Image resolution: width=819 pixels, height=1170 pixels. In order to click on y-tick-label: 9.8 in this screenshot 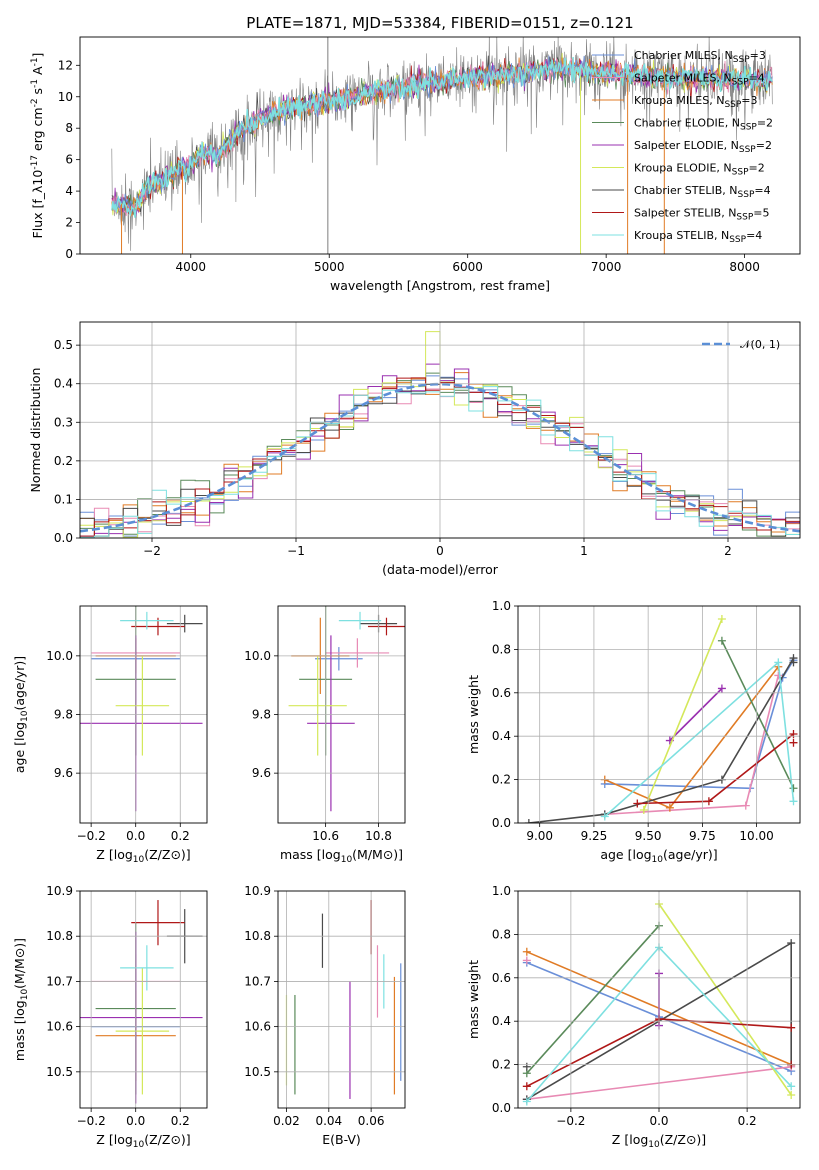, I will do `click(63, 715)`.